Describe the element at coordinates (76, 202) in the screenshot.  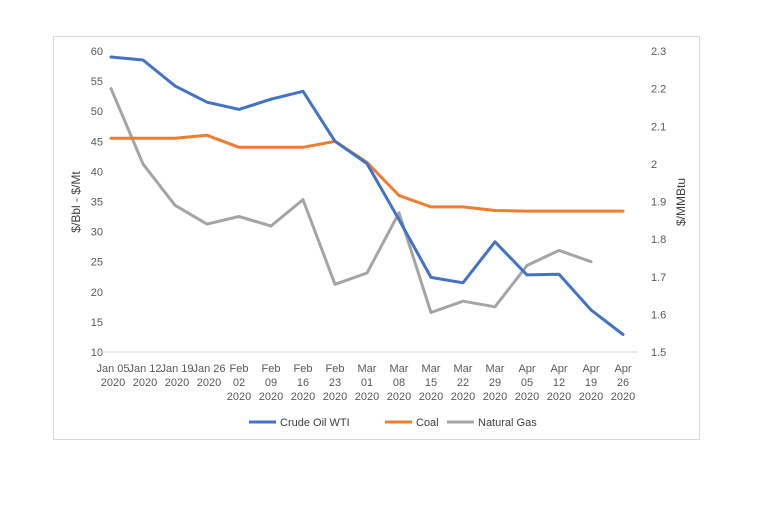
I see `left-axis-title: $/Bbl - $/Mt` at that location.